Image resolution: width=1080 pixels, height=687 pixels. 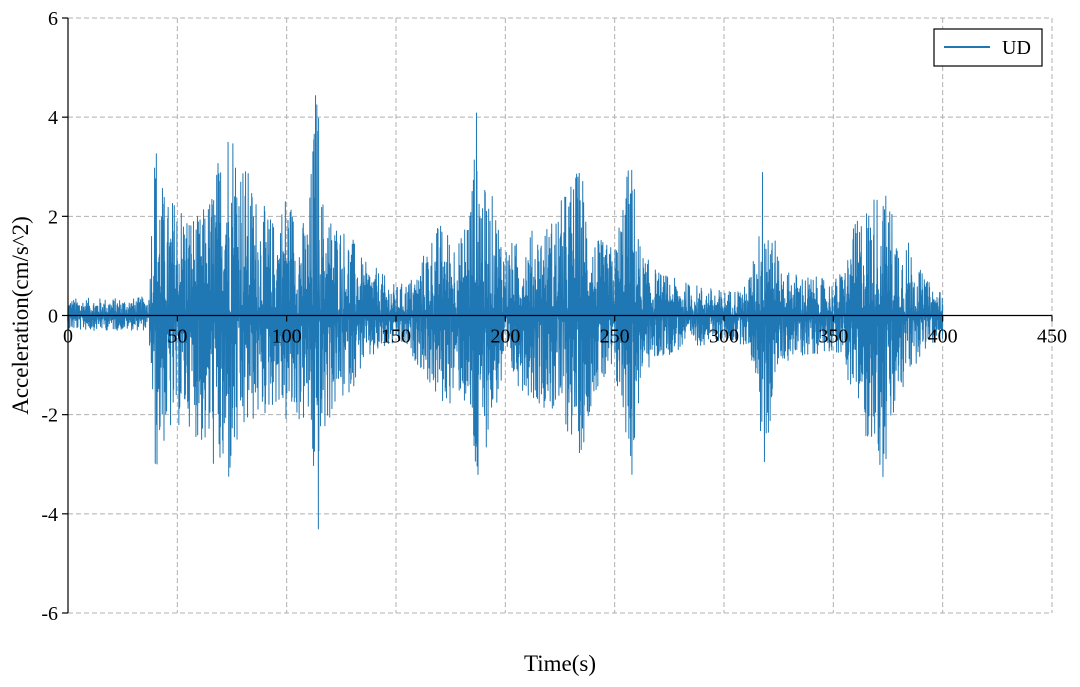 What do you see at coordinates (49, 416) in the screenshot?
I see `y-tick-label--2: -2` at bounding box center [49, 416].